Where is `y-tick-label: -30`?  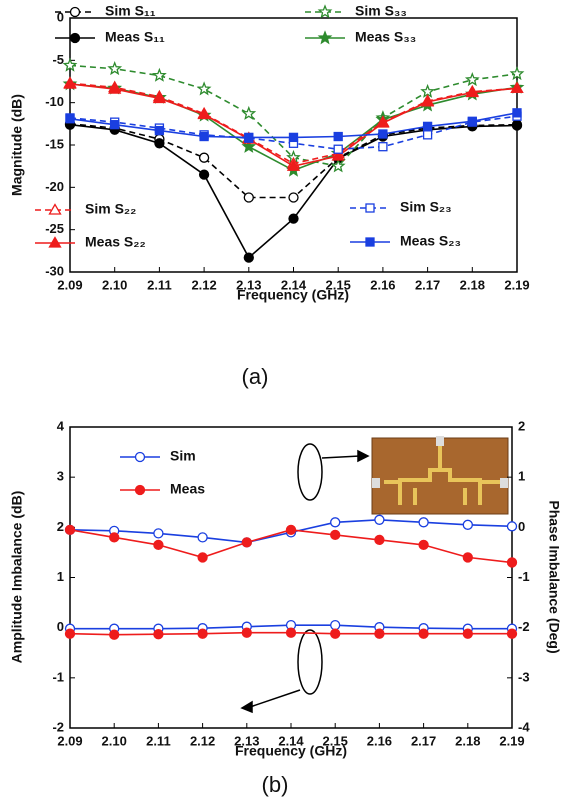
y-tick-label: -30 is located at coordinates (54, 270).